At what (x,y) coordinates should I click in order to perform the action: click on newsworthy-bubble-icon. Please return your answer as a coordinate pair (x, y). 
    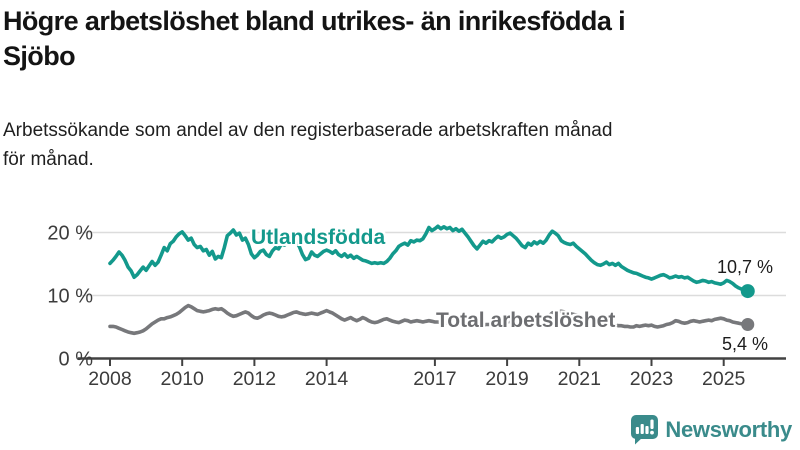
    Looking at the image, I should click on (645, 430).